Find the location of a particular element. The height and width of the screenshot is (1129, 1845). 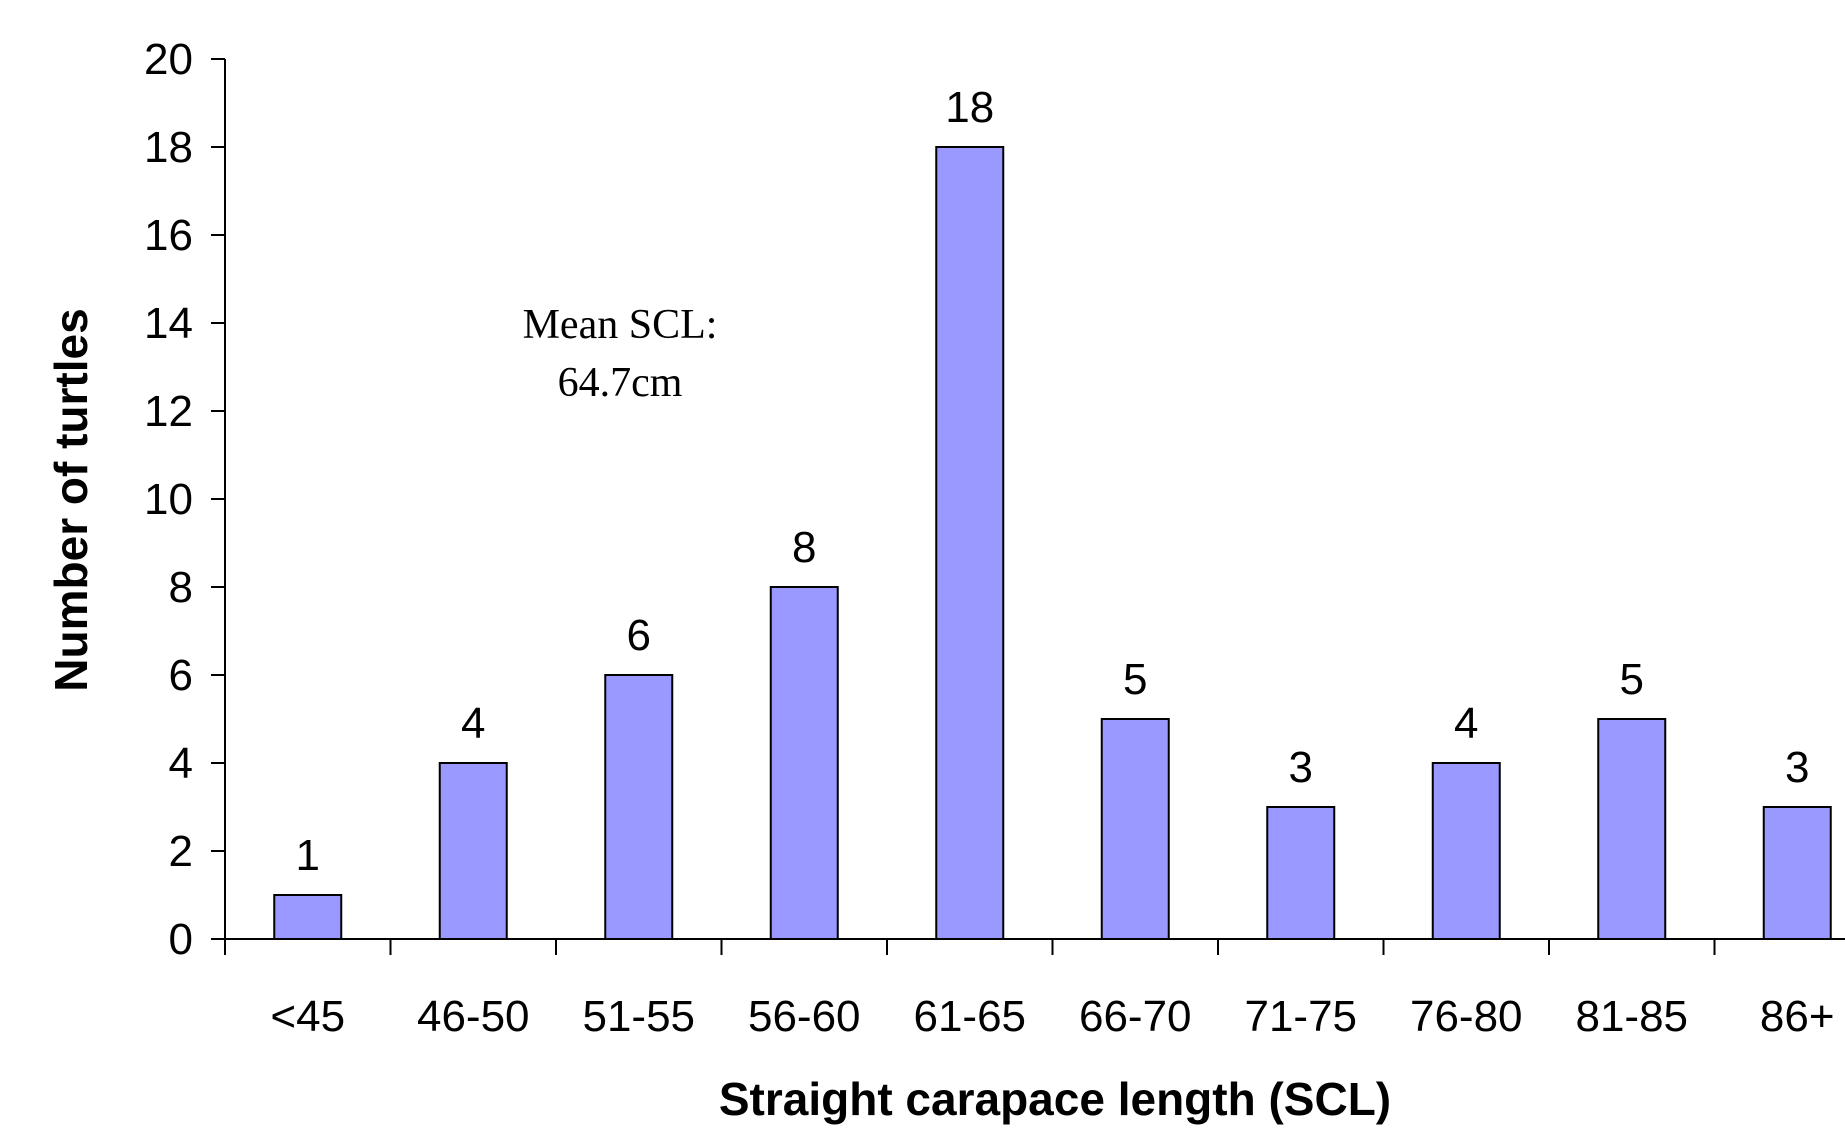

x-tick-label: 76-80 is located at coordinates (1466, 1016).